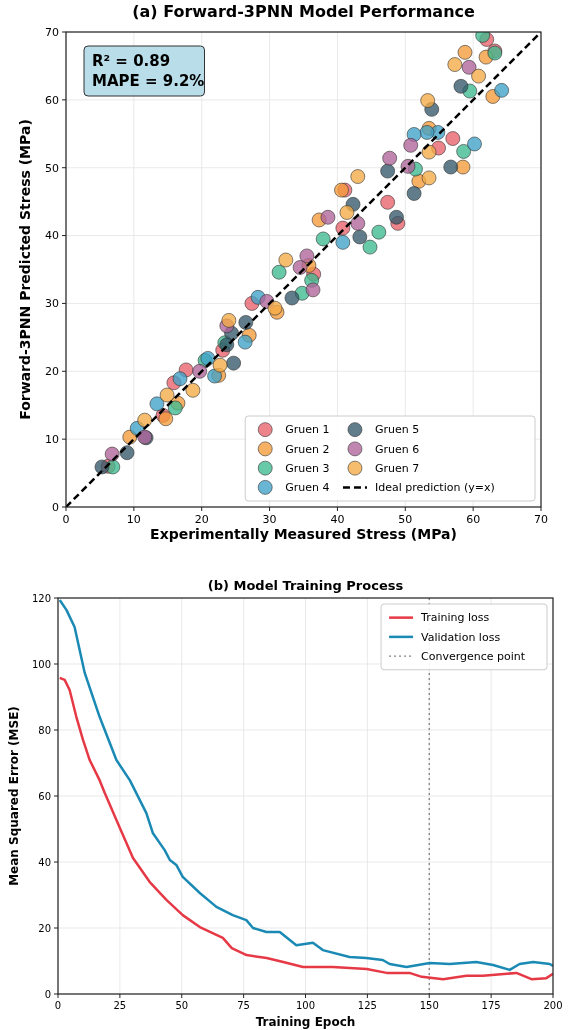 The height and width of the screenshot is (1030, 571). What do you see at coordinates (148, 81) in the screenshot?
I see `annotation: MAPE = 9.2%` at bounding box center [148, 81].